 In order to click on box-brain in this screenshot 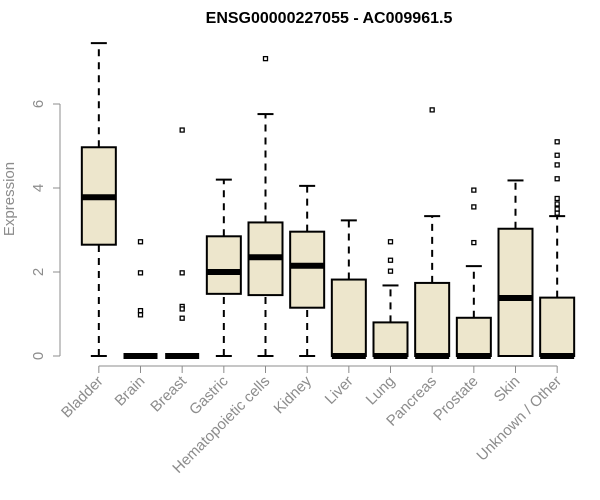, I will do `click(140, 299)`.